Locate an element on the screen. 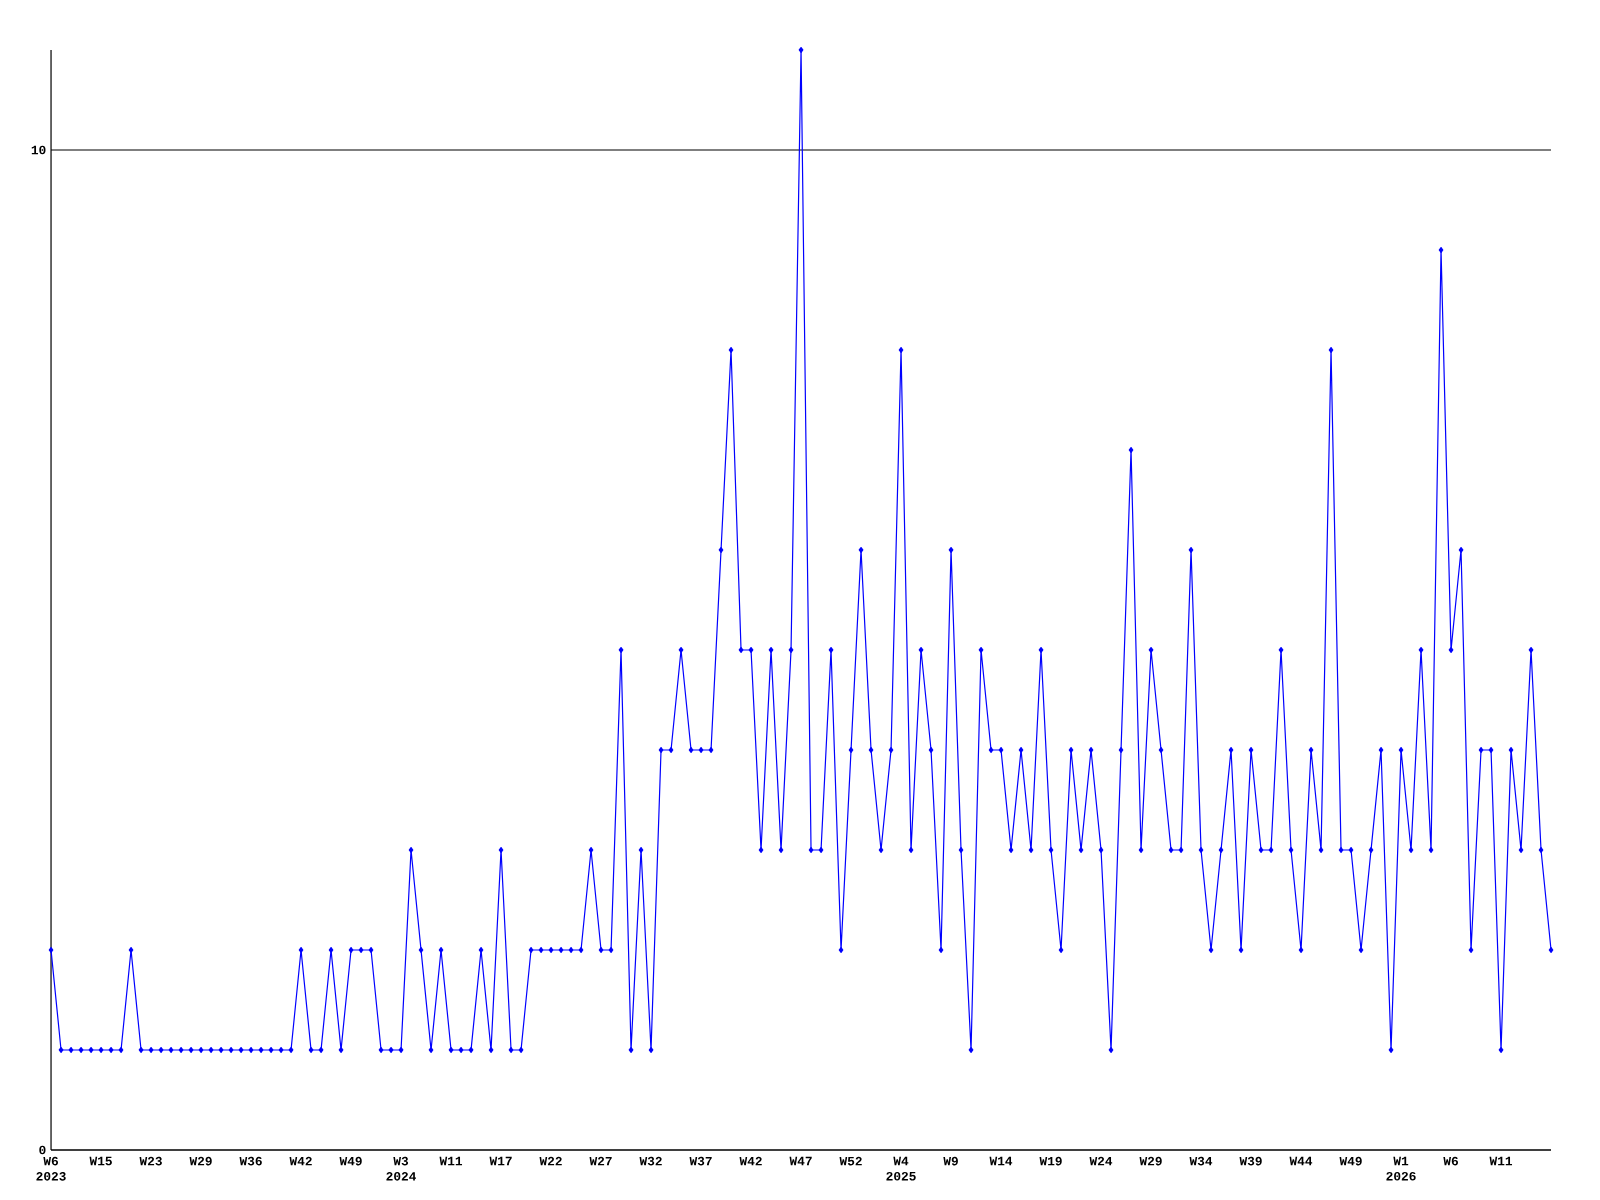  x-tick-label: W4 2025 is located at coordinates (901, 1168).